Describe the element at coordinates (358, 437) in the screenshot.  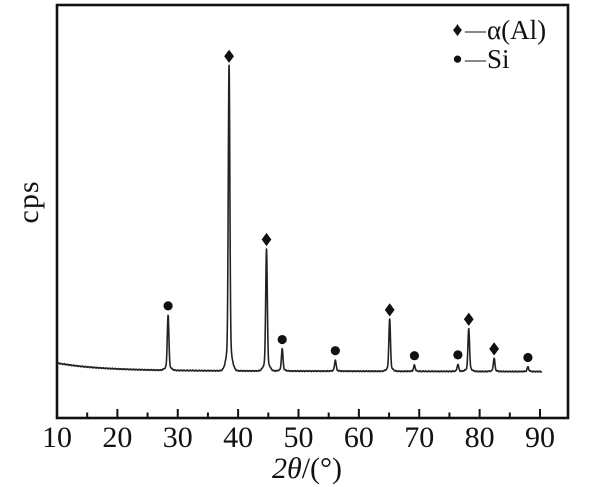
I see `x-tick-label: 60` at that location.